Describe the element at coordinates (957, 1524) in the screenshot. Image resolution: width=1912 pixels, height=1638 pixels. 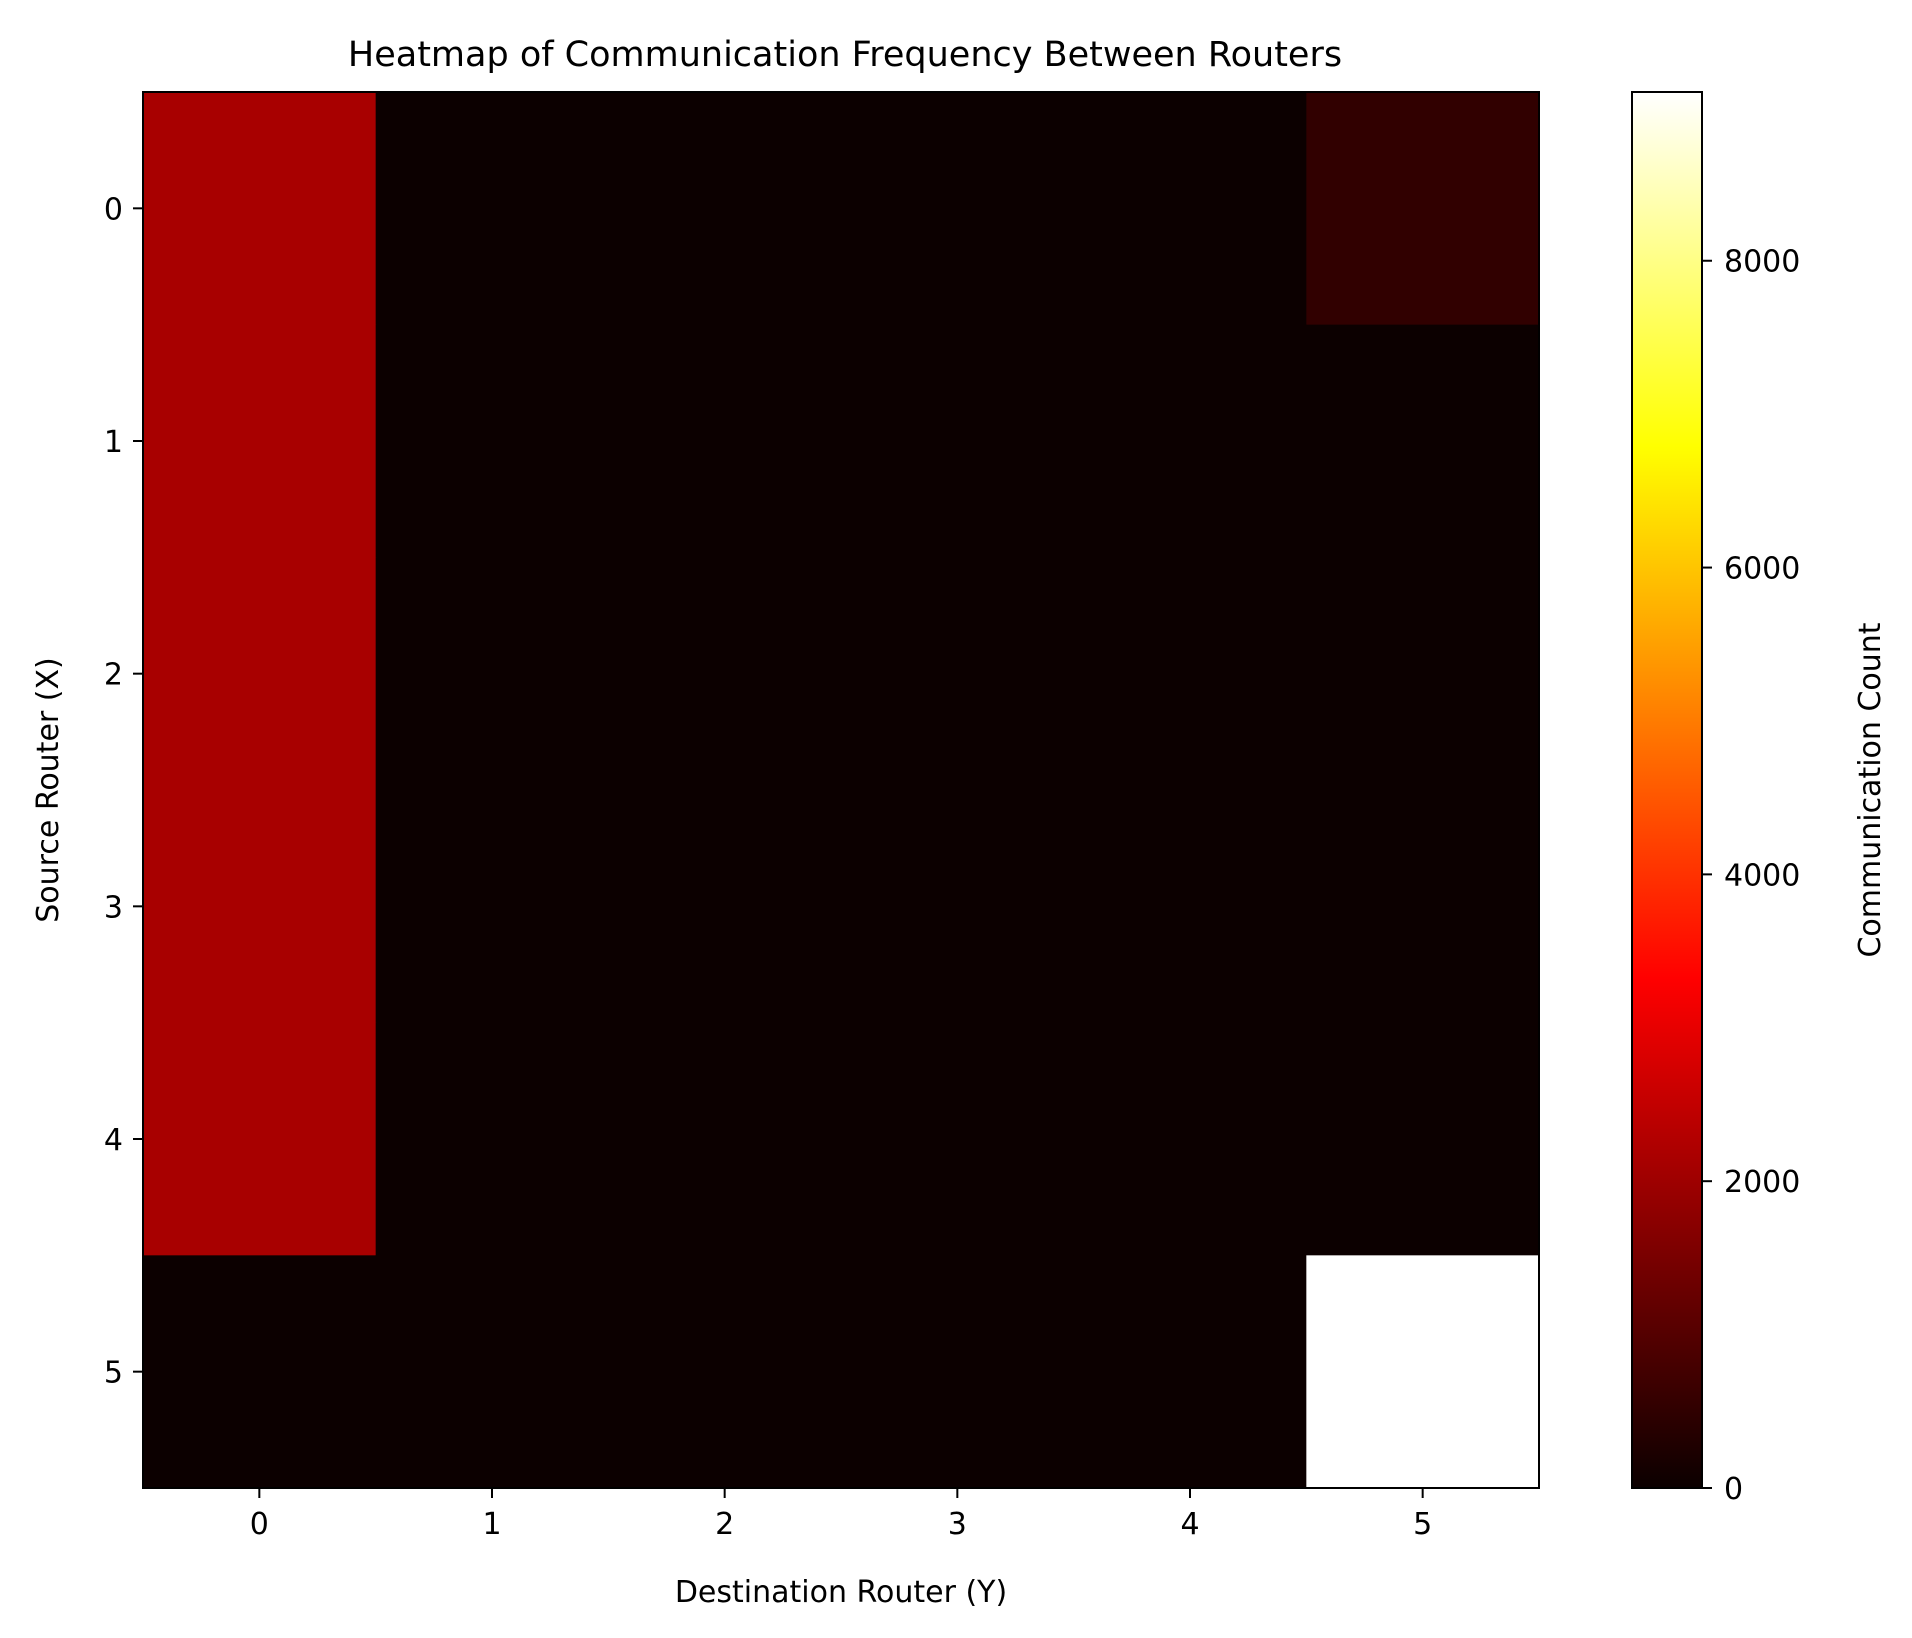
I see `x-tick-label: 3` at that location.